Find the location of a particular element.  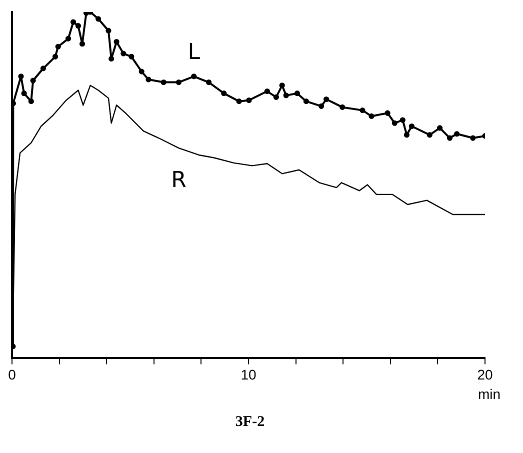

x-tick-label: 0 is located at coordinates (12, 374).